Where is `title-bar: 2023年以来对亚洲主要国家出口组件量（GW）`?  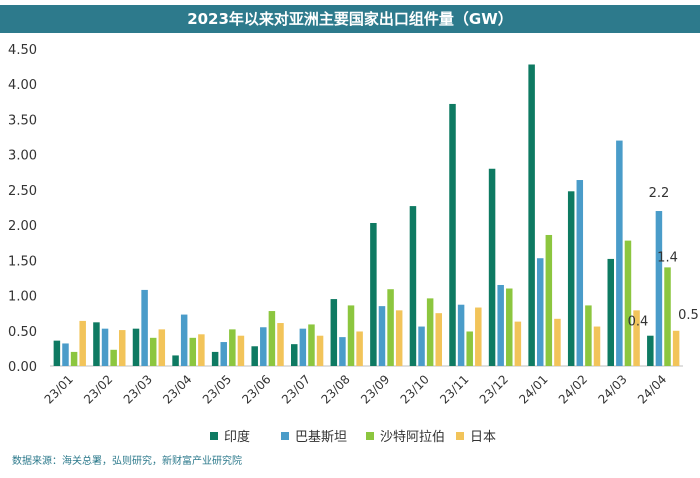 title-bar: 2023年以来对亚洲主要国家出口组件量（GW） is located at coordinates (350, 19).